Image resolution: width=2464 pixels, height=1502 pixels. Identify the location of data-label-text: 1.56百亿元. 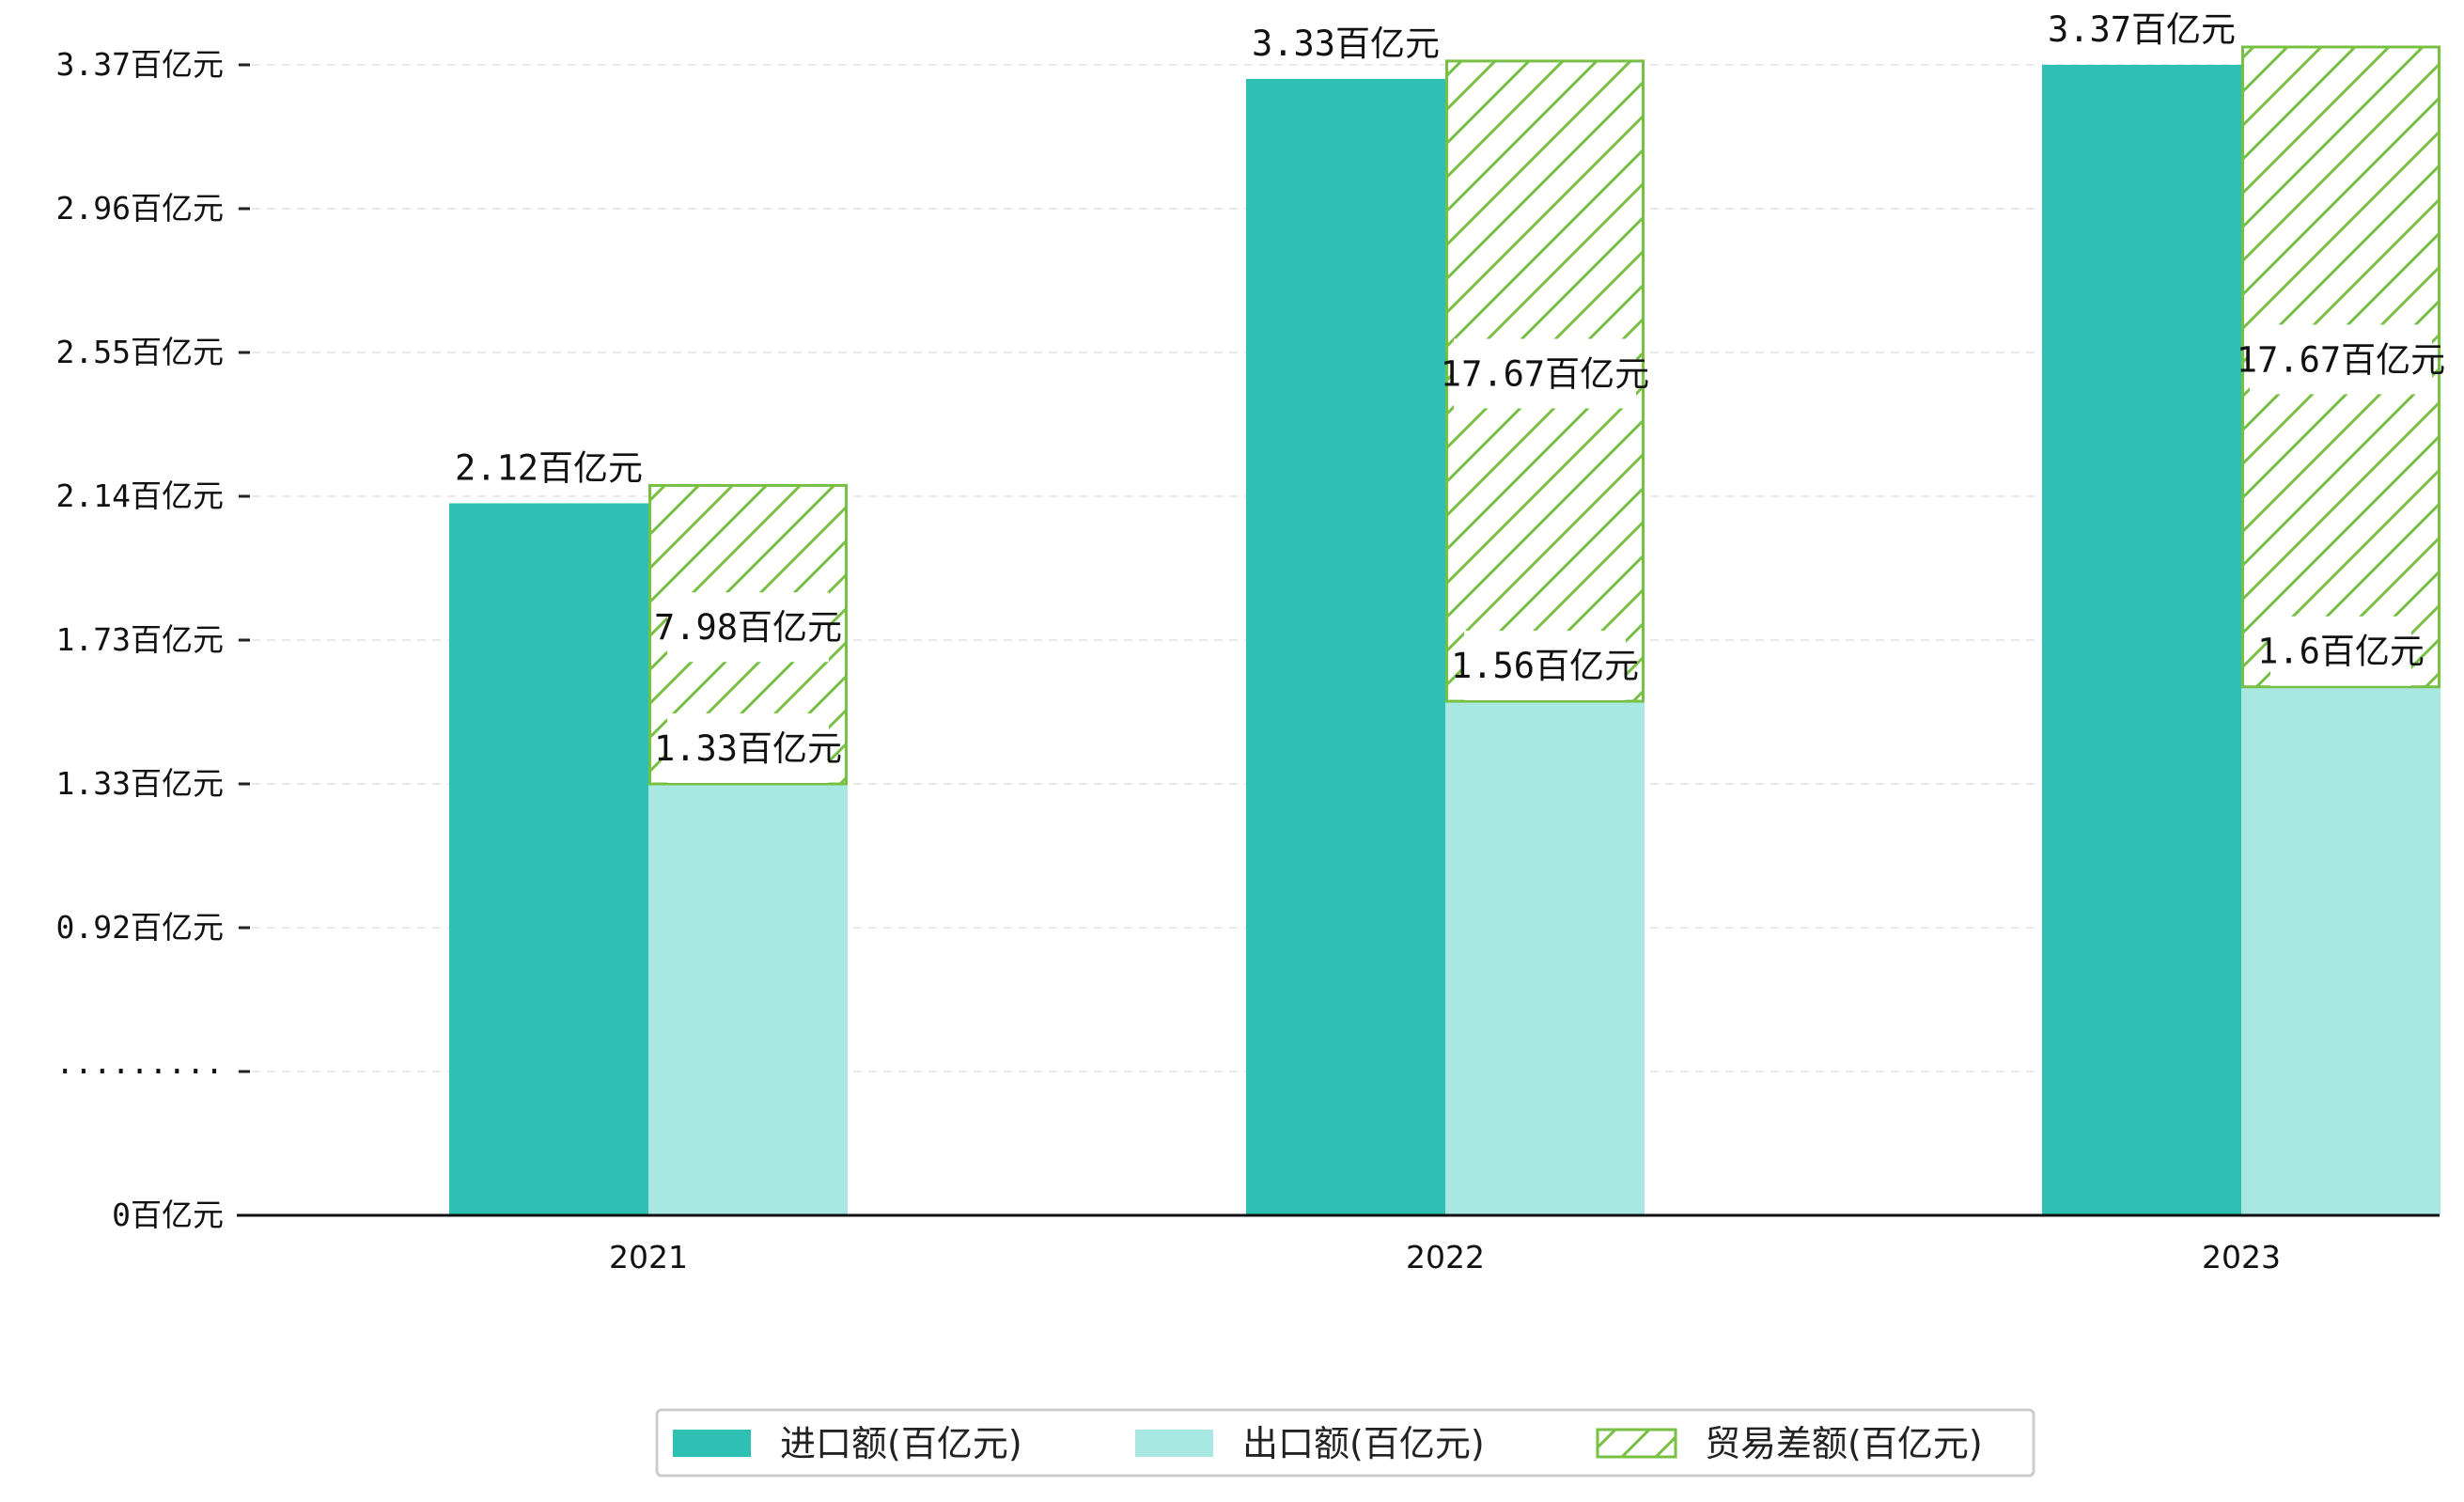
(1545, 666).